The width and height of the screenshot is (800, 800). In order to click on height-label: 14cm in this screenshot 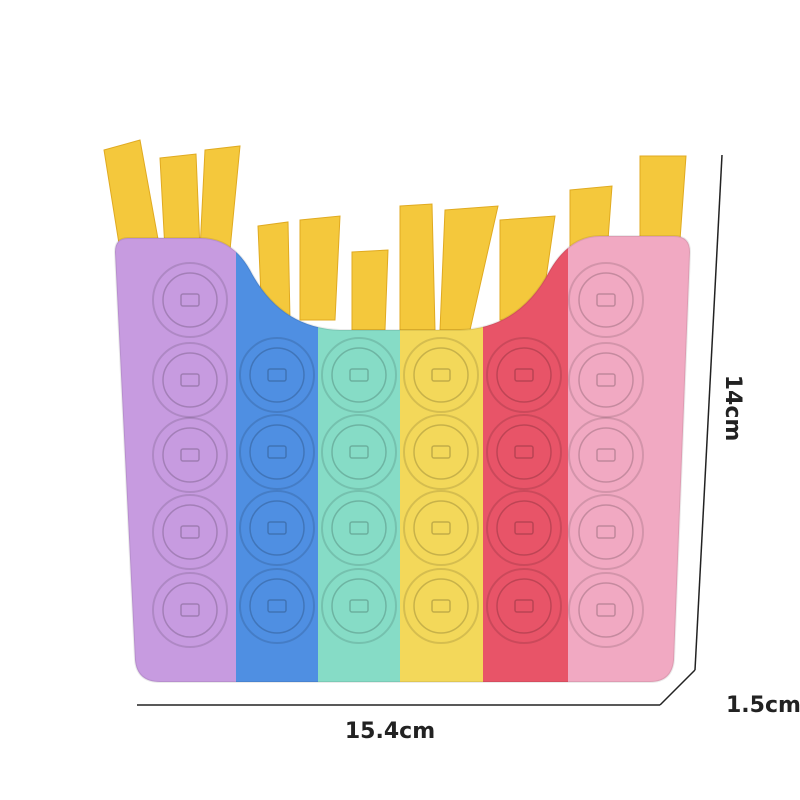, I will do `click(732, 408)`.